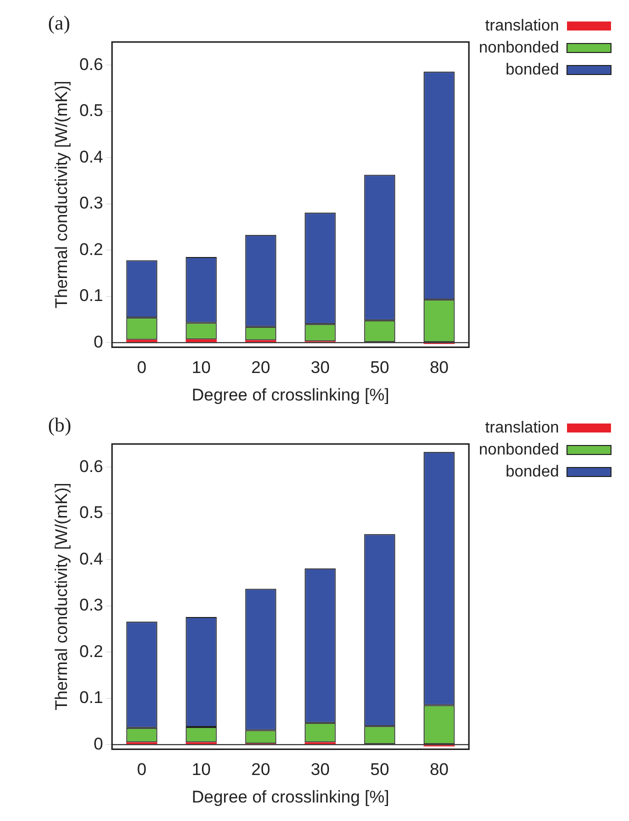  What do you see at coordinates (59, 23) in the screenshot?
I see `chart-title: (a)` at bounding box center [59, 23].